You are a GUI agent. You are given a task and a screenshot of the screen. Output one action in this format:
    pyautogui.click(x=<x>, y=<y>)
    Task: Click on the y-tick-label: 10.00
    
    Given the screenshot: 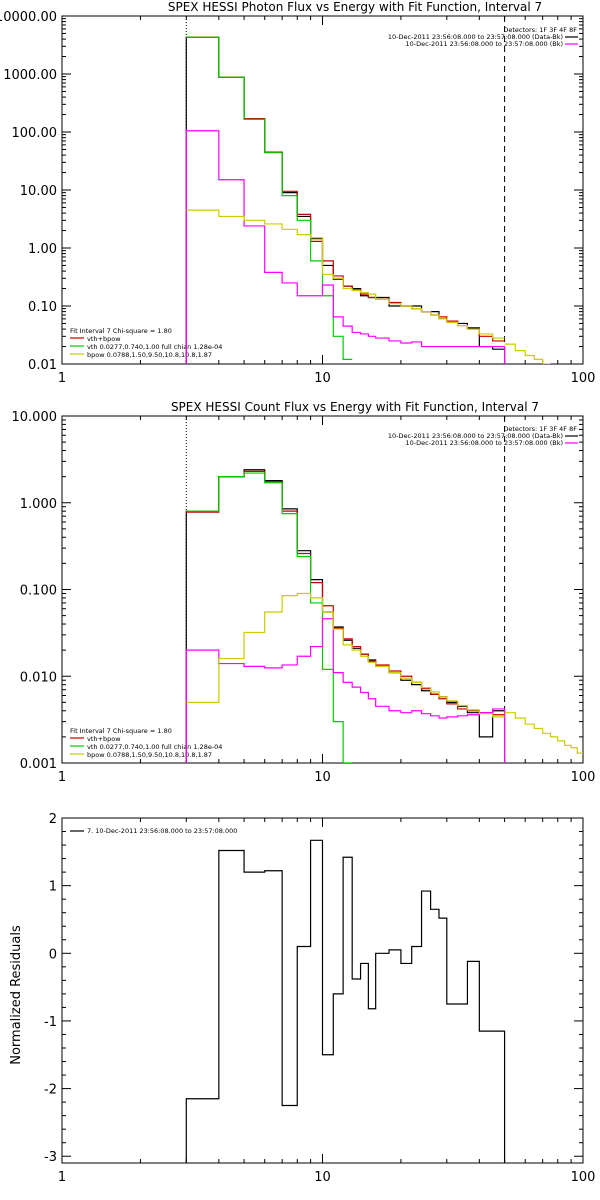 What is the action you would take?
    pyautogui.click(x=38, y=191)
    